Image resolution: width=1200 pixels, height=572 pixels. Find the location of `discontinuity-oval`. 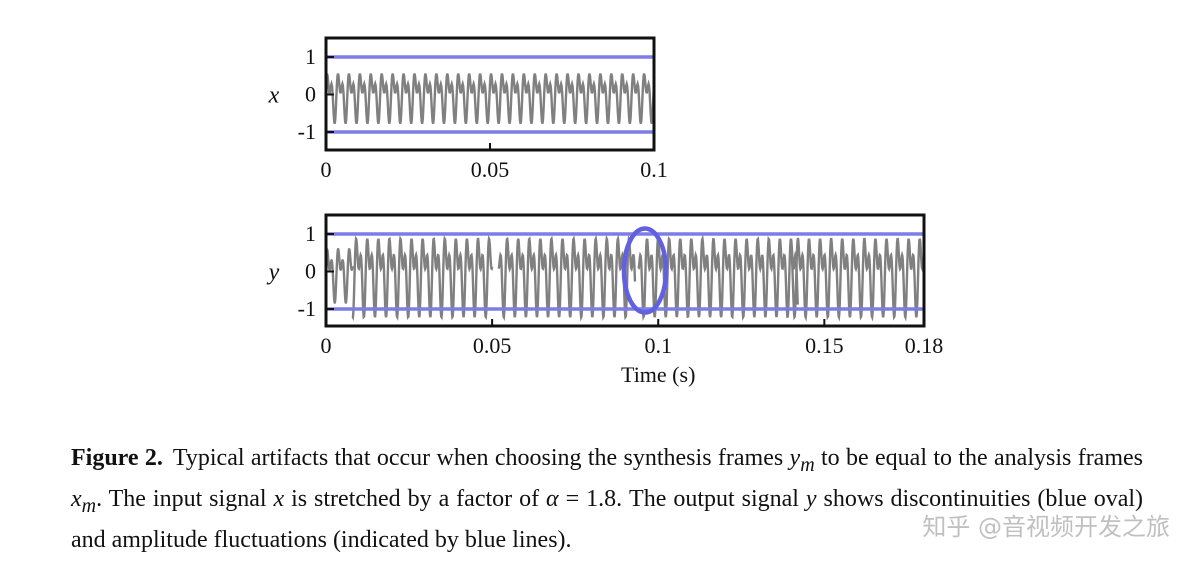

discontinuity-oval is located at coordinates (645, 270).